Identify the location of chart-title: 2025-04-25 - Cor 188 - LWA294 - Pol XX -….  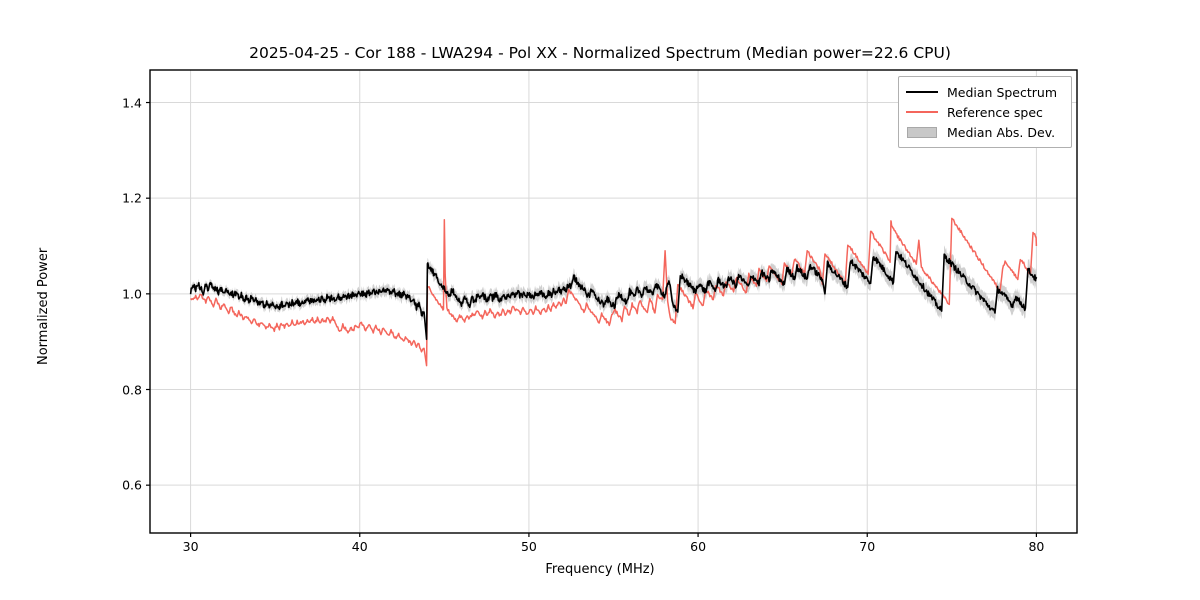
(600, 53).